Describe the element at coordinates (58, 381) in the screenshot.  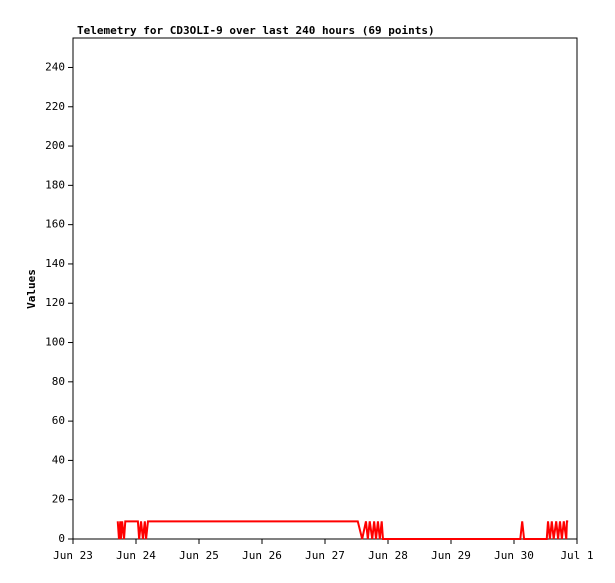
I see `y-tick-label: 80` at that location.